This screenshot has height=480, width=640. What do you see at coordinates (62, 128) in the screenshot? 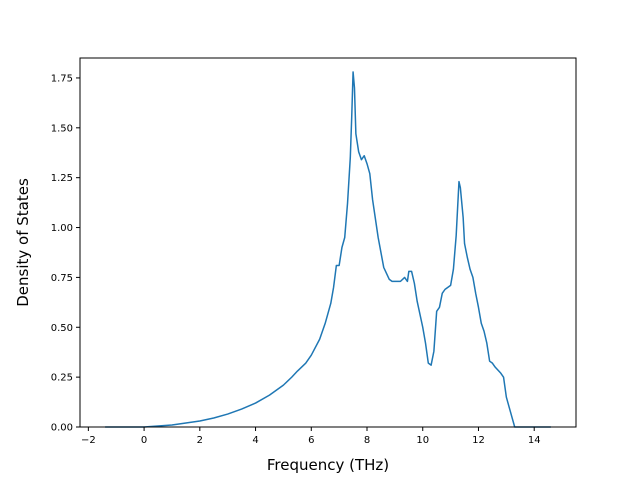
I see `y-tick-label: 1.50` at bounding box center [62, 128].